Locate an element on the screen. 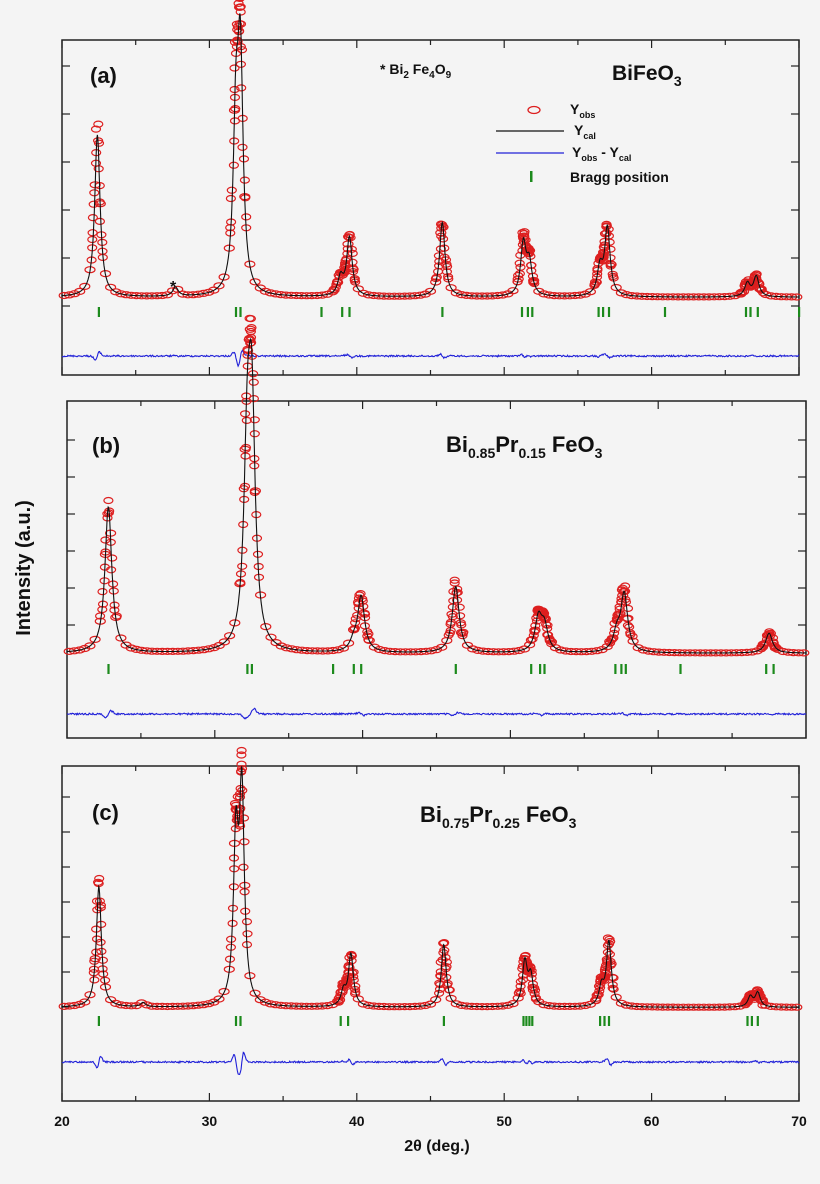  legend-bragg-marker is located at coordinates (531, 176).